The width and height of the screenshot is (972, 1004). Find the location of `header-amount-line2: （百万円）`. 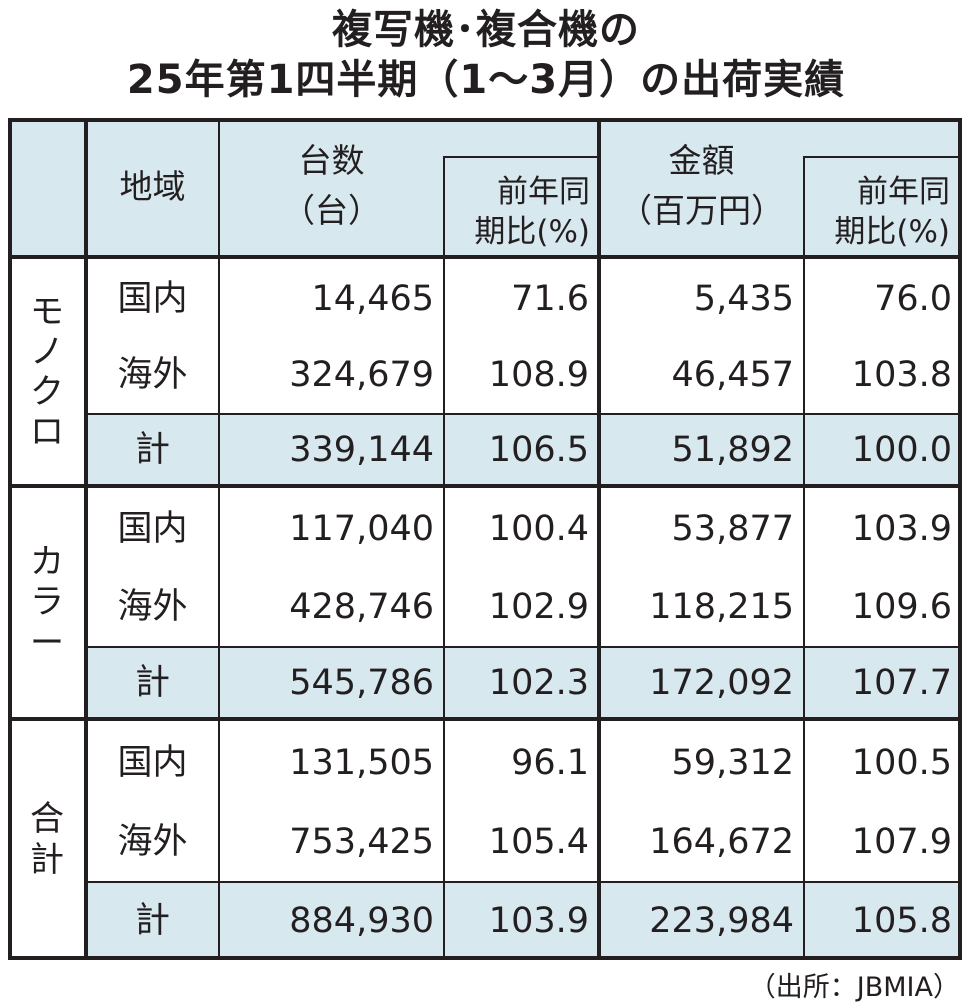

header-amount-line2: （百万円） is located at coordinates (701, 210).